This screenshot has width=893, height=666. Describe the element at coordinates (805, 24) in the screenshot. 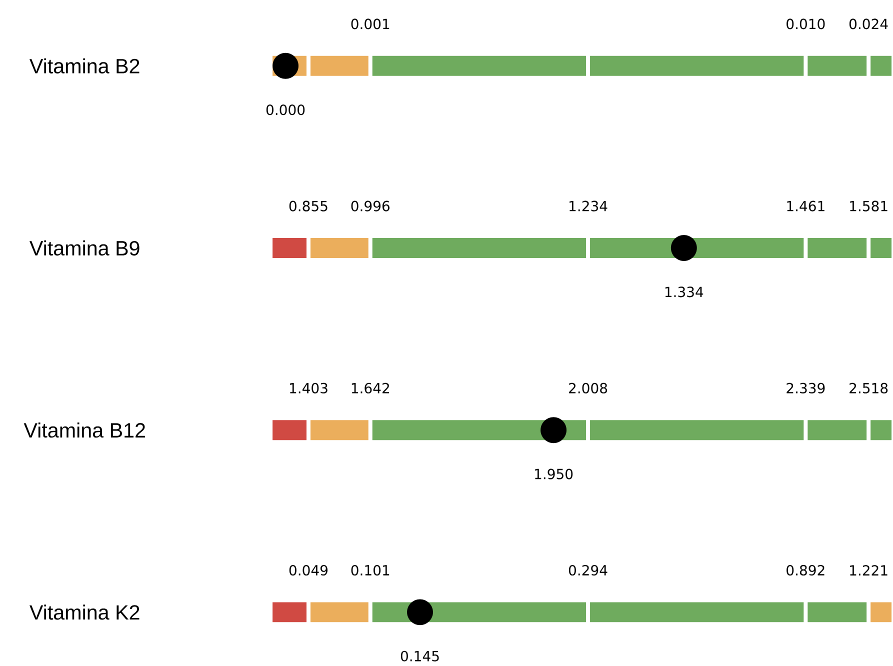

I see `data-label: 0.010` at that location.